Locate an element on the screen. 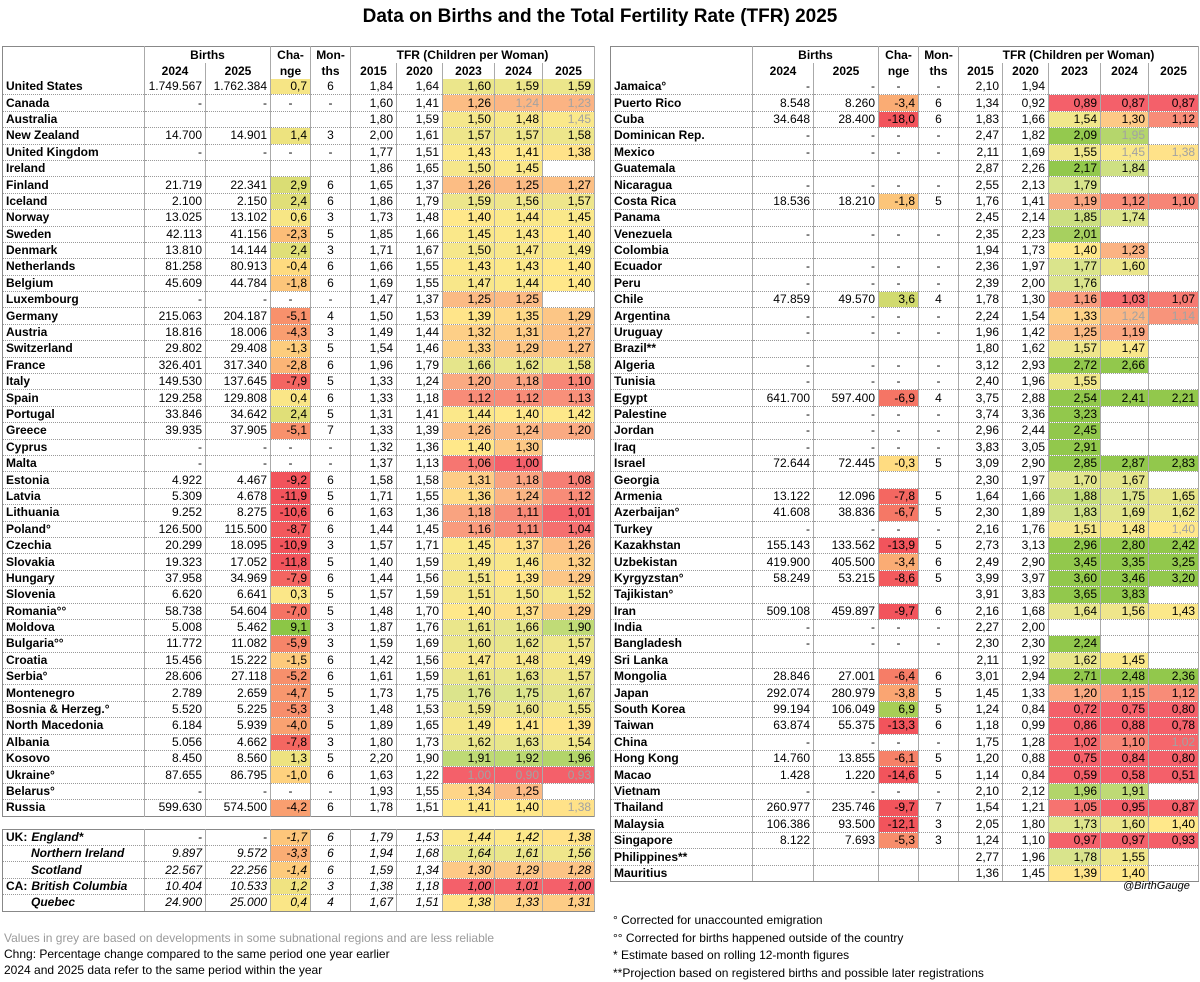 The image size is (1200, 982). country-name: Palestine is located at coordinates (682, 414).